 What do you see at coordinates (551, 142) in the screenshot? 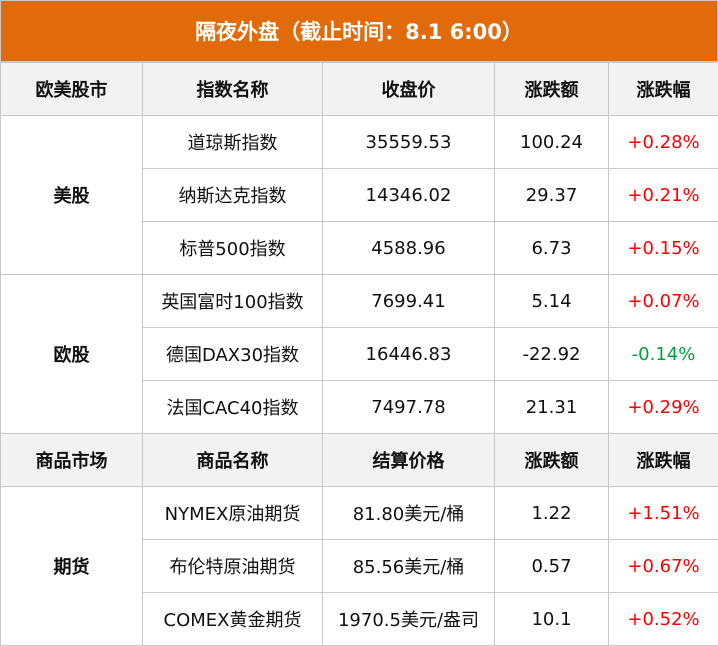
I see `change-cell: 100.24` at bounding box center [551, 142].